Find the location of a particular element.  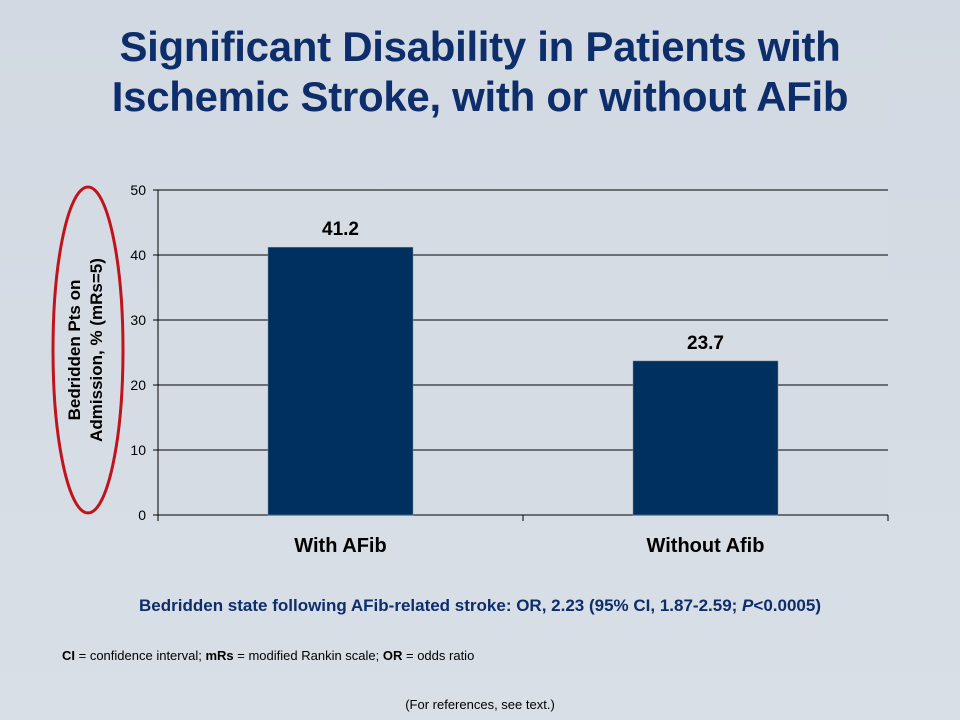

data-label-2: 23.7 is located at coordinates (705, 343).